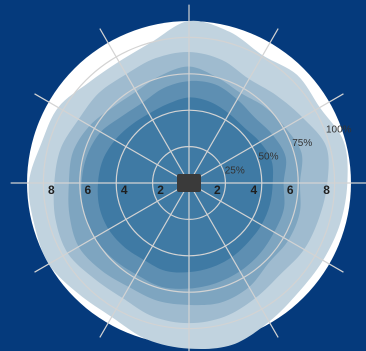 The image size is (366, 351). What do you see at coordinates (235, 170) in the screenshot?
I see `ring-label: 25%` at bounding box center [235, 170].